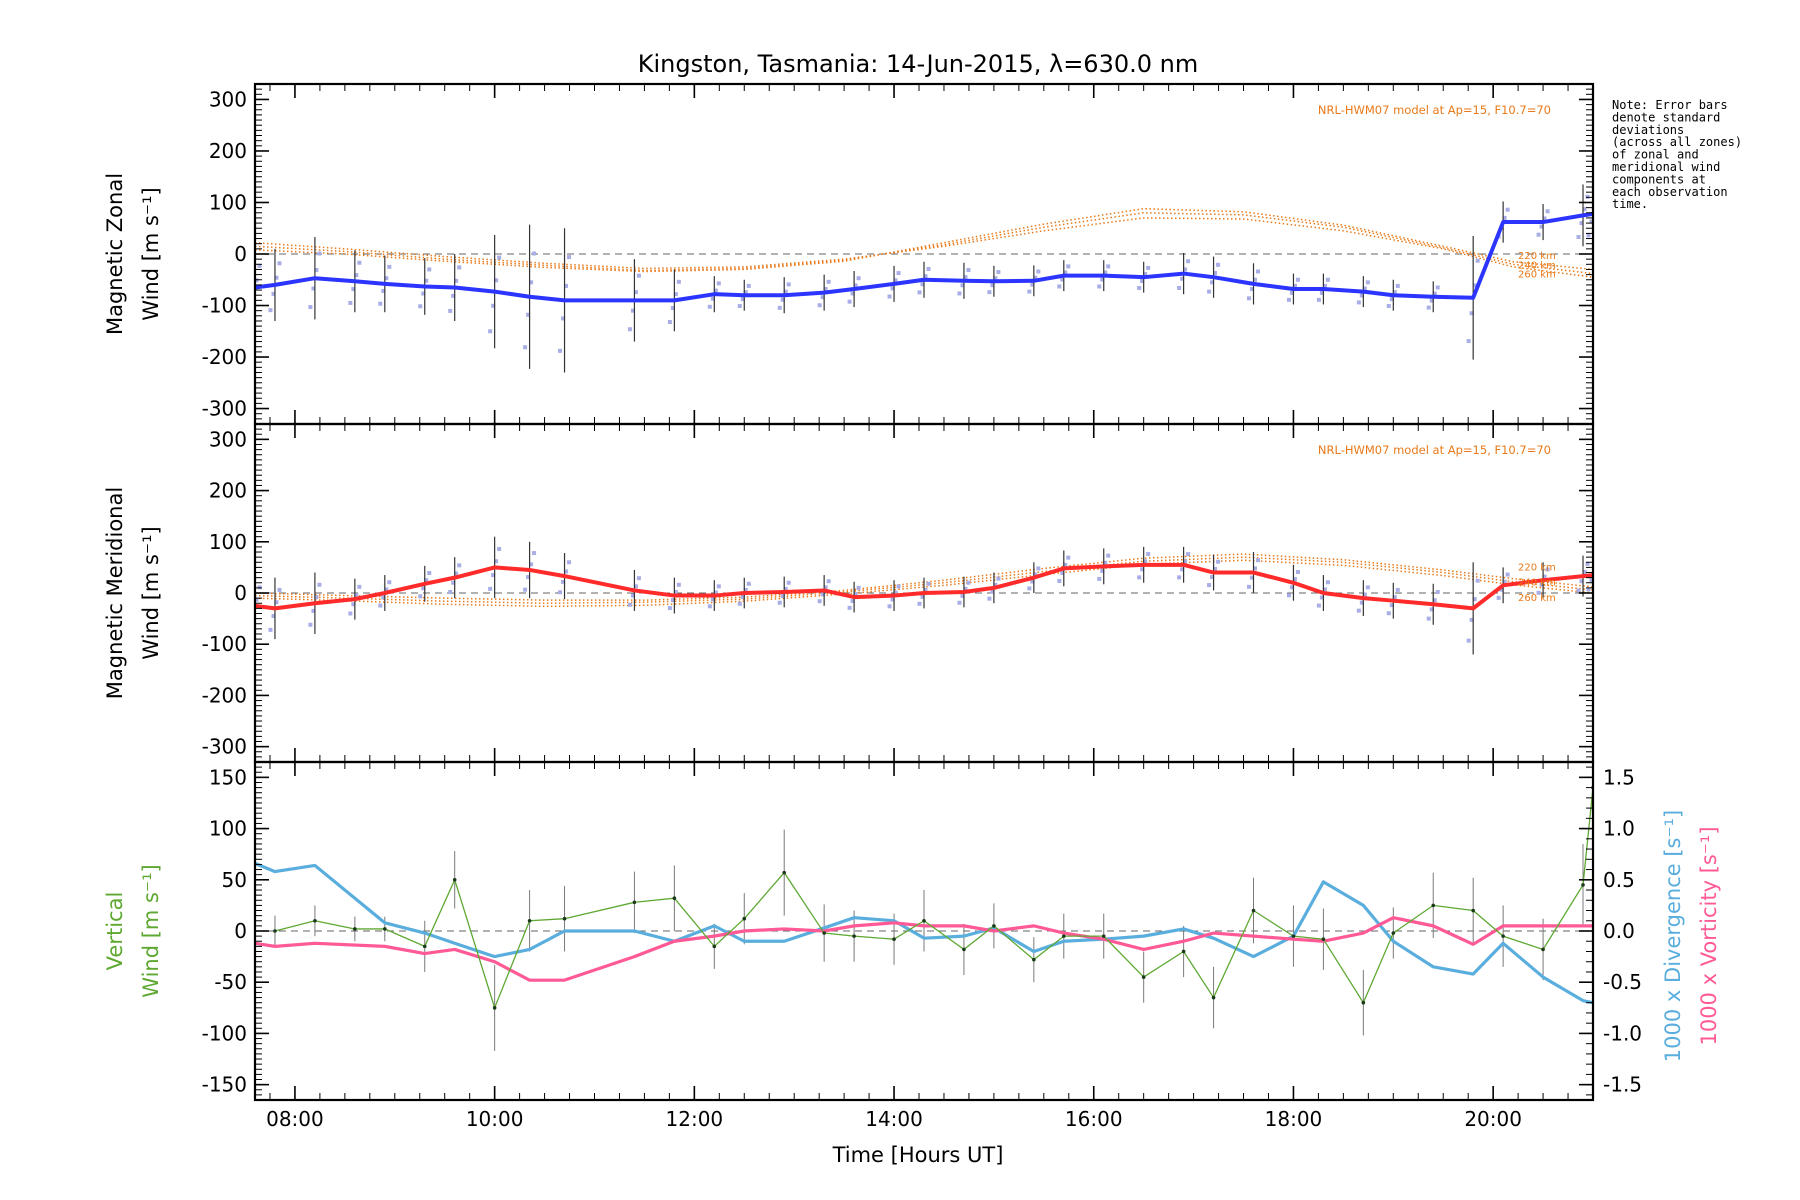  What do you see at coordinates (1434, 450) in the screenshot?
I see `model-label: NRL-HWM07 model at Ap=15, F10.7=70` at bounding box center [1434, 450].